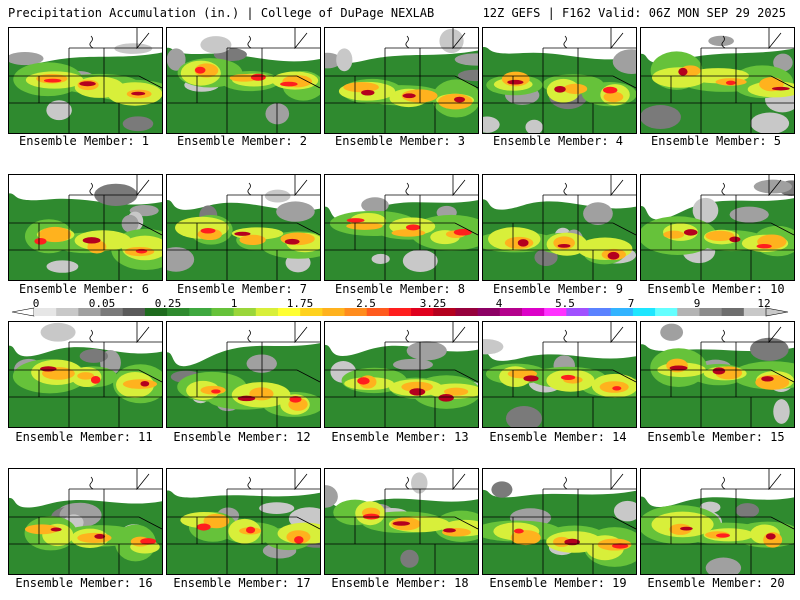  I want to click on colorbar-tick-label: 0, so click(36, 303).